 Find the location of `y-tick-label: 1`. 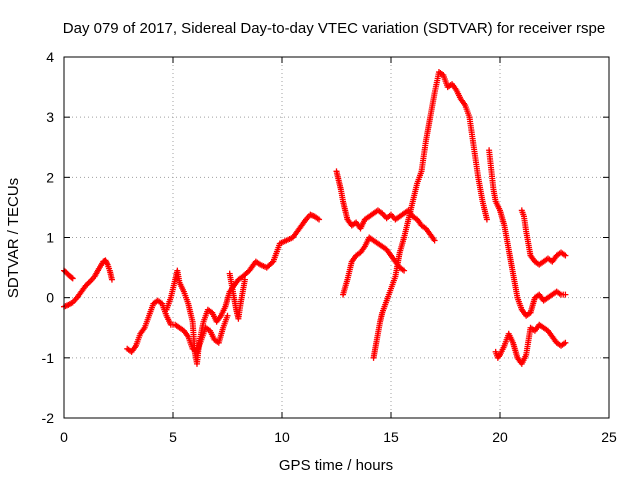

y-tick-label: 1 is located at coordinates (50, 238).